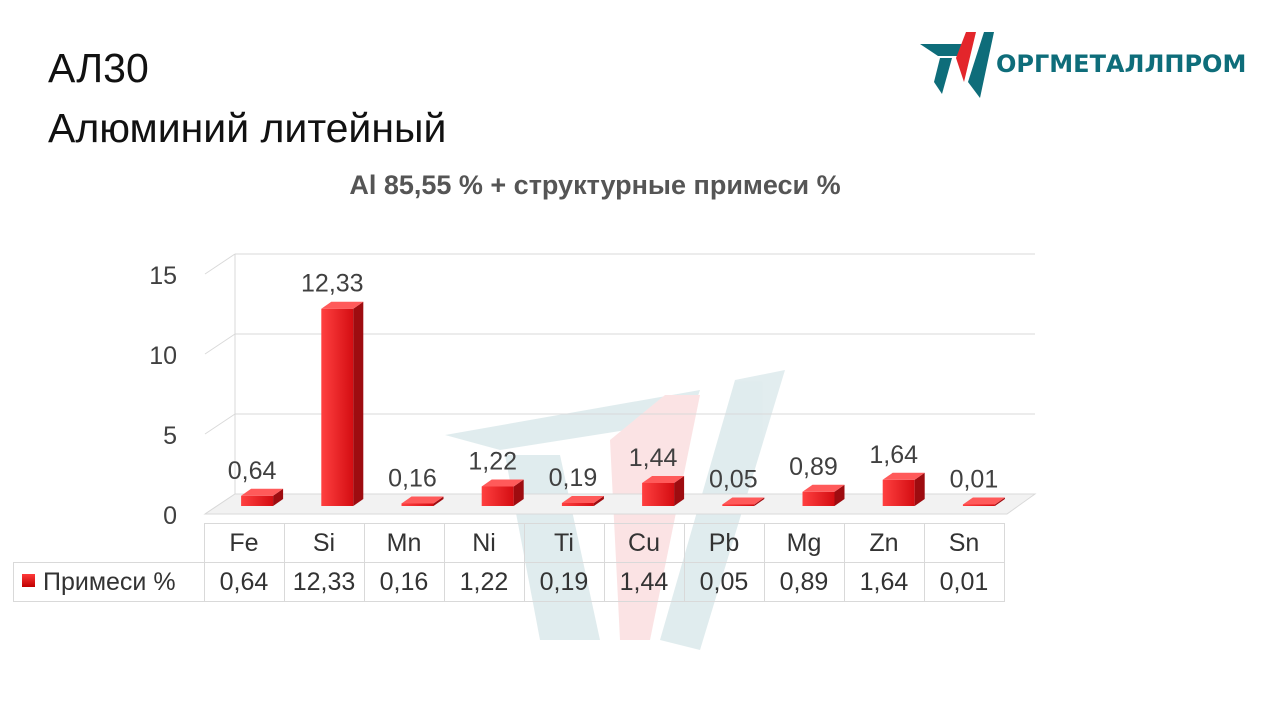  I want to click on data-label: 12,33, so click(332, 284).